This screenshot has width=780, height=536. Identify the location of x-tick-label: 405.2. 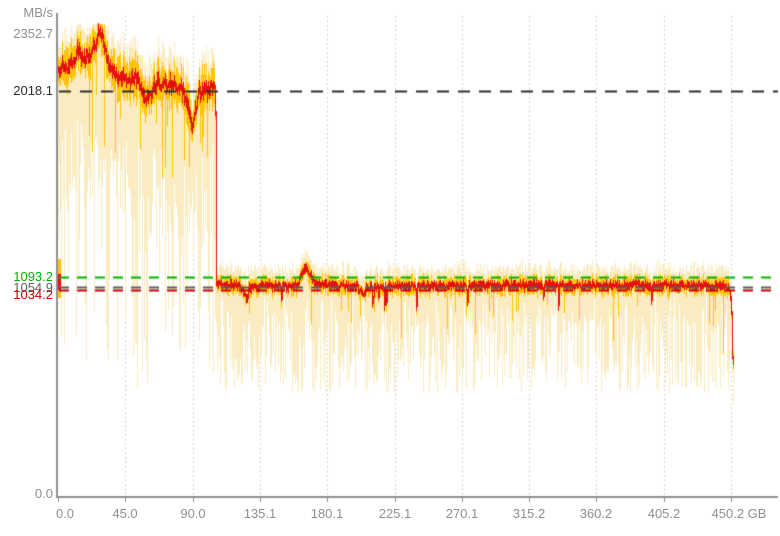
(664, 513).